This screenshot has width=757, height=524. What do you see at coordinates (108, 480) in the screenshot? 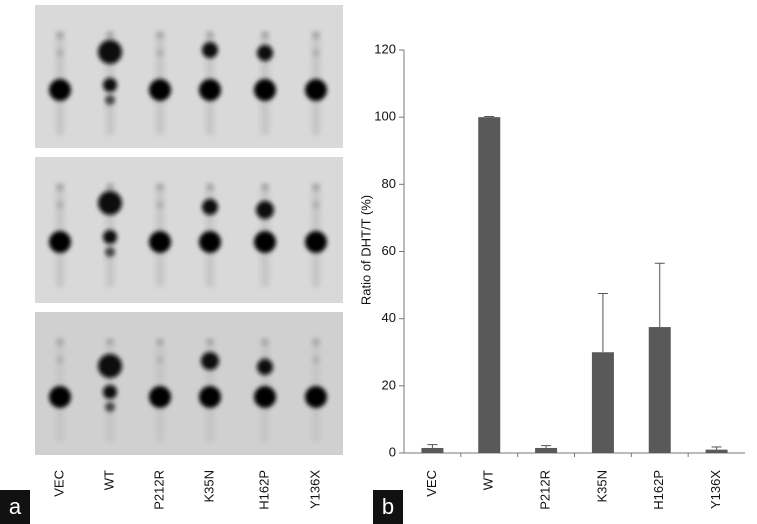
I see `lane-label: WT` at bounding box center [108, 480].